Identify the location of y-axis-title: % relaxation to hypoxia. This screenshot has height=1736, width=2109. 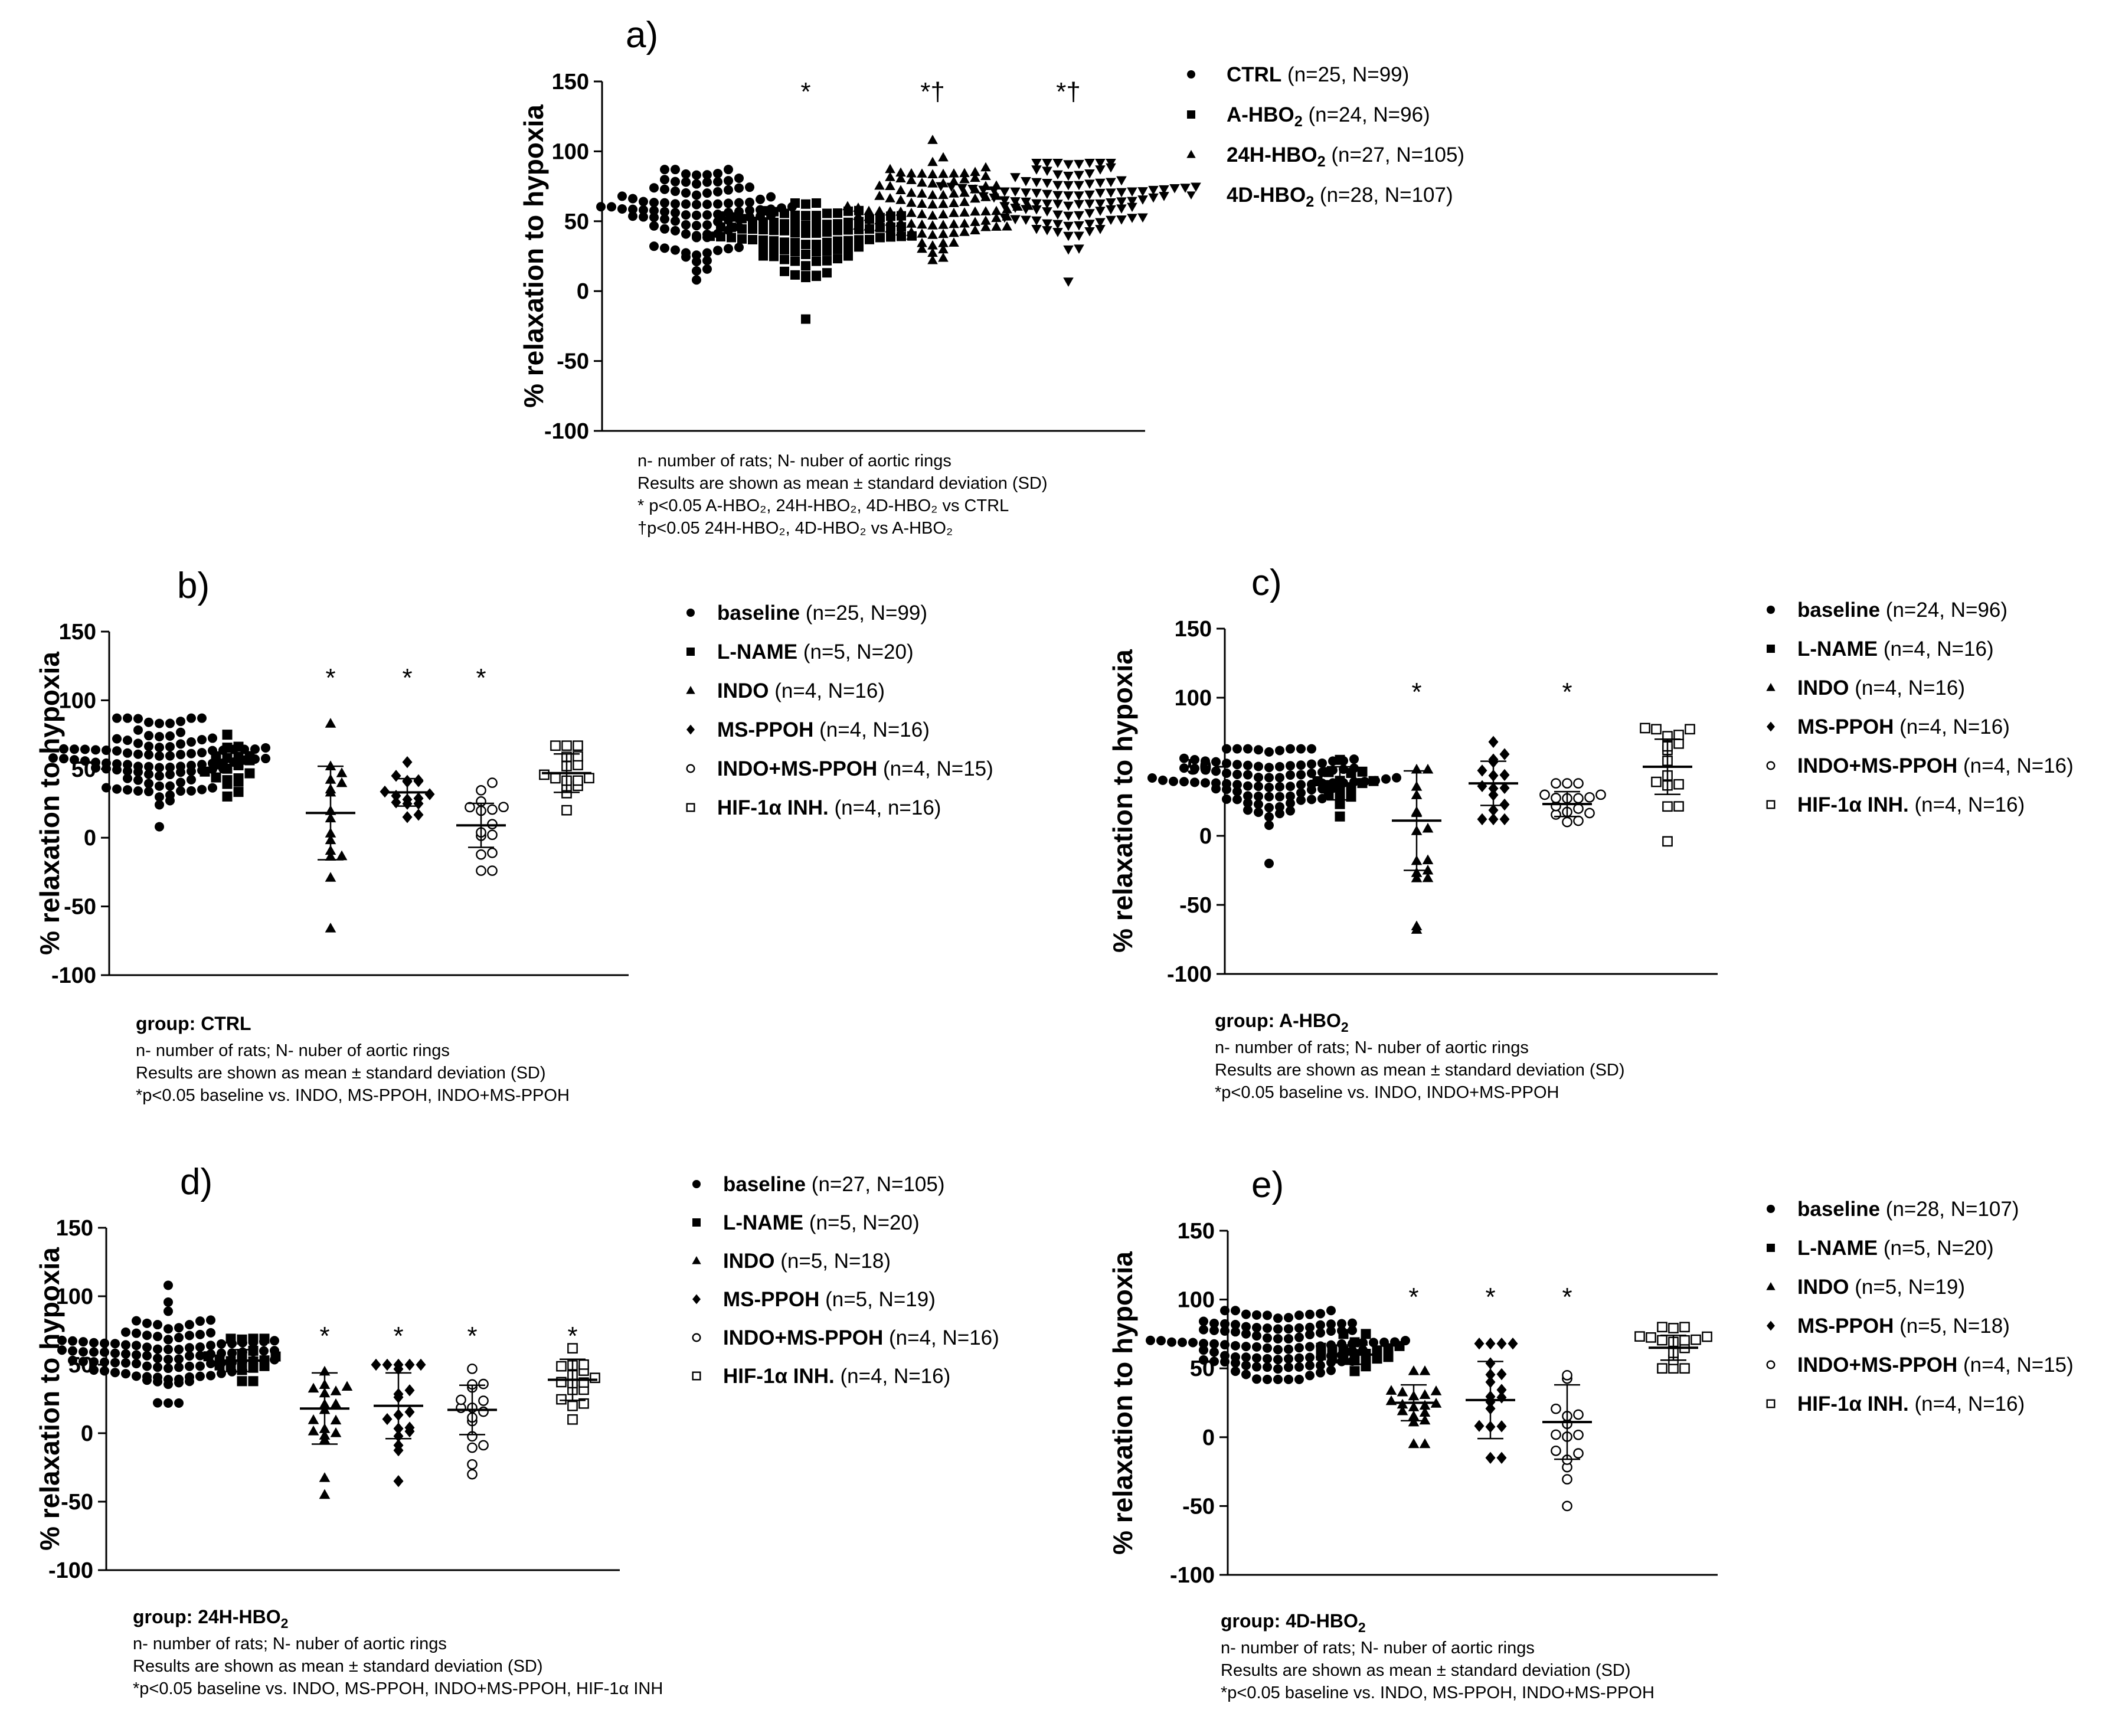
(1122, 801).